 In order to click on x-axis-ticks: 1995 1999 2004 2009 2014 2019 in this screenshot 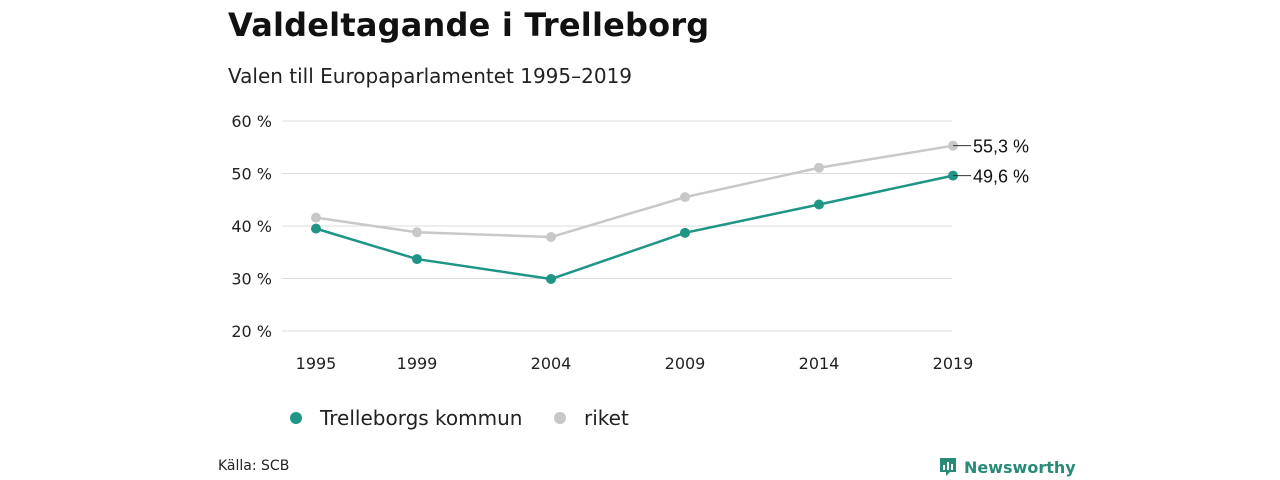, I will do `click(635, 363)`.